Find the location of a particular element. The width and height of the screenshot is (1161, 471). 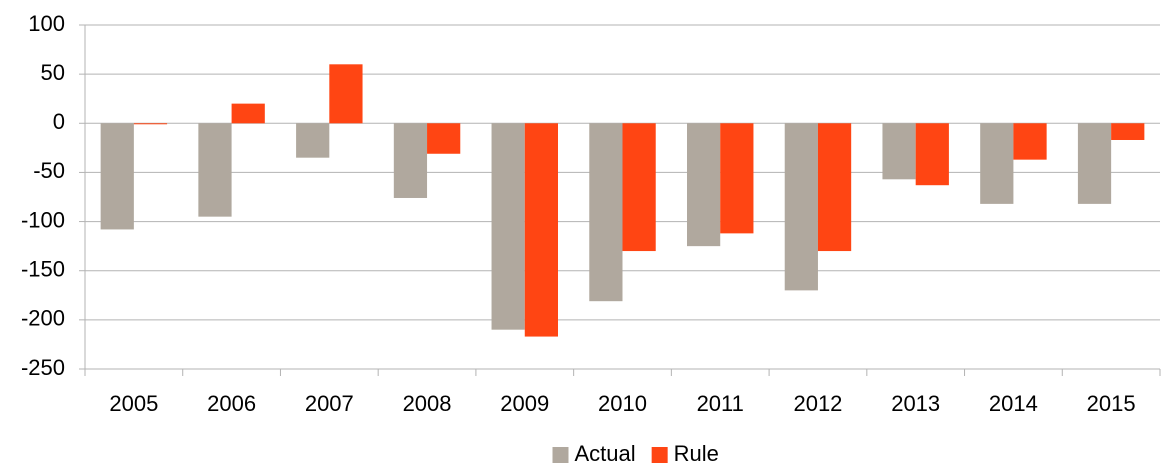

y-tick-label: -50 is located at coordinates (49, 170).